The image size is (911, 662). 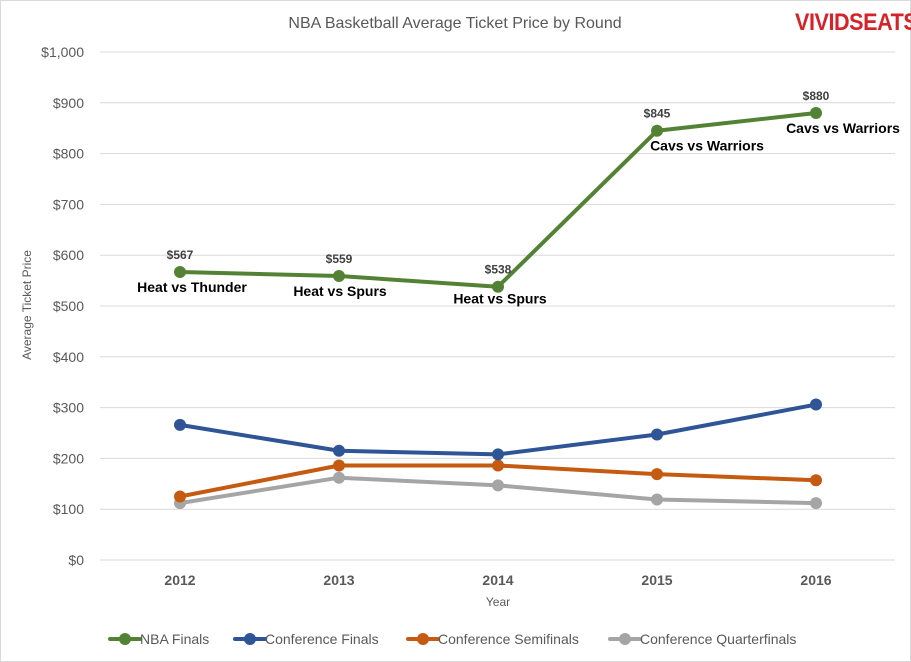 I want to click on y-tick-label: $100, so click(x=68, y=509).